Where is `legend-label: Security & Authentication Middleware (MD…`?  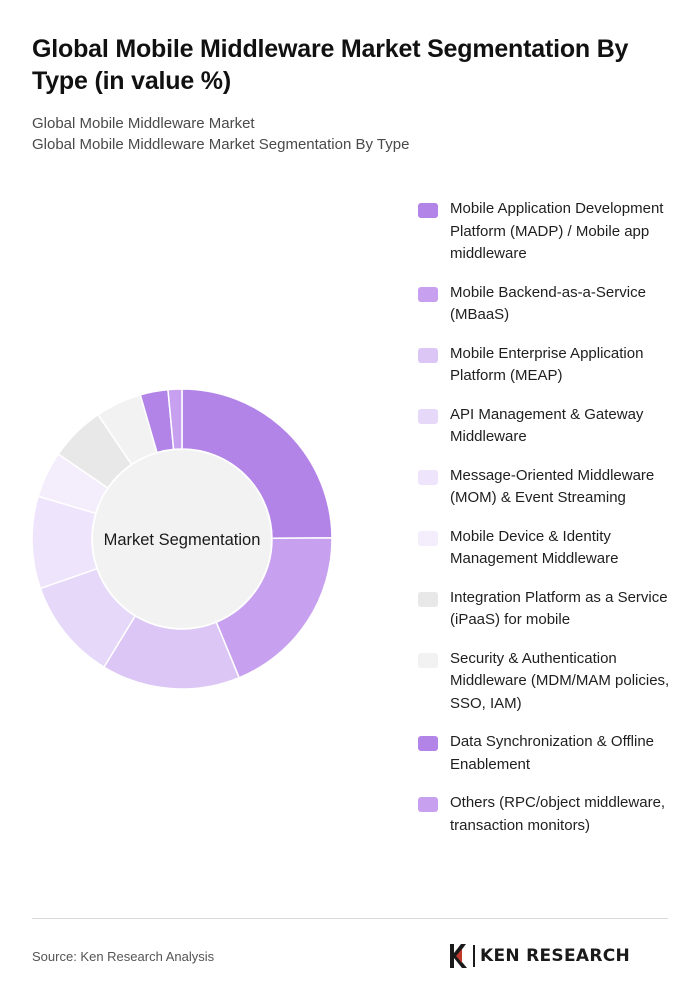
legend-label: Security & Authentication Middleware (MD… is located at coordinates (560, 680).